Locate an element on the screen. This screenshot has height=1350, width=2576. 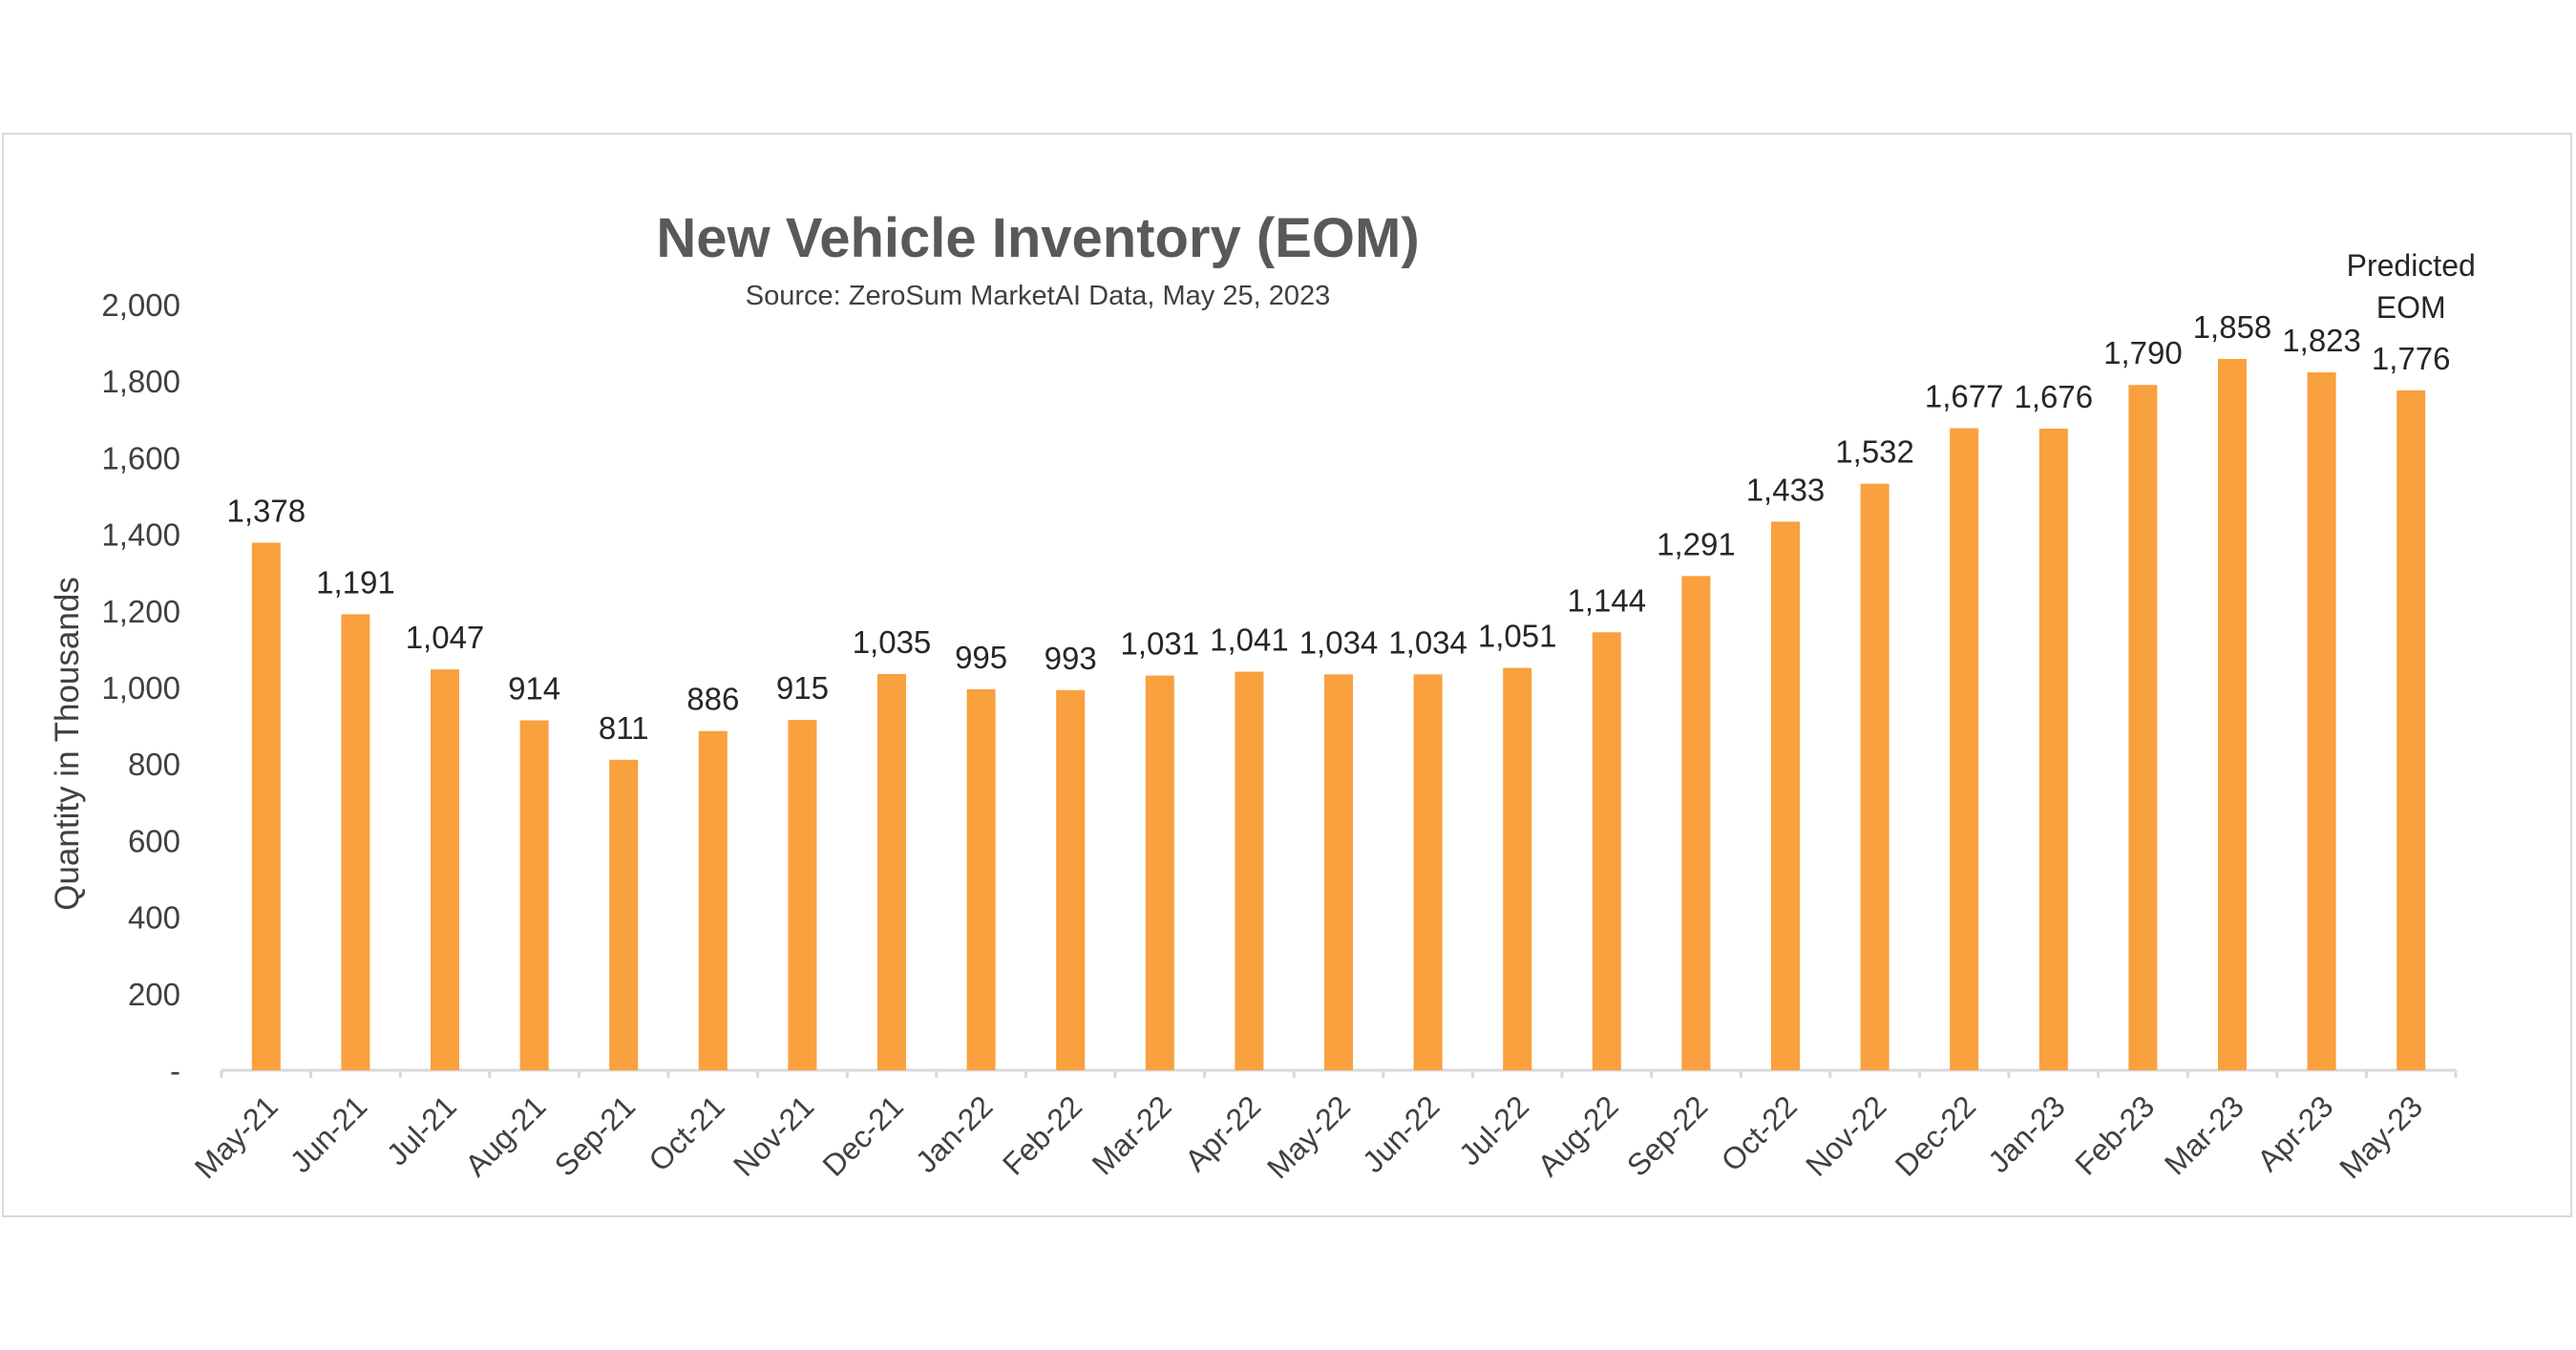
data-label: 1,790 is located at coordinates (2143, 352).